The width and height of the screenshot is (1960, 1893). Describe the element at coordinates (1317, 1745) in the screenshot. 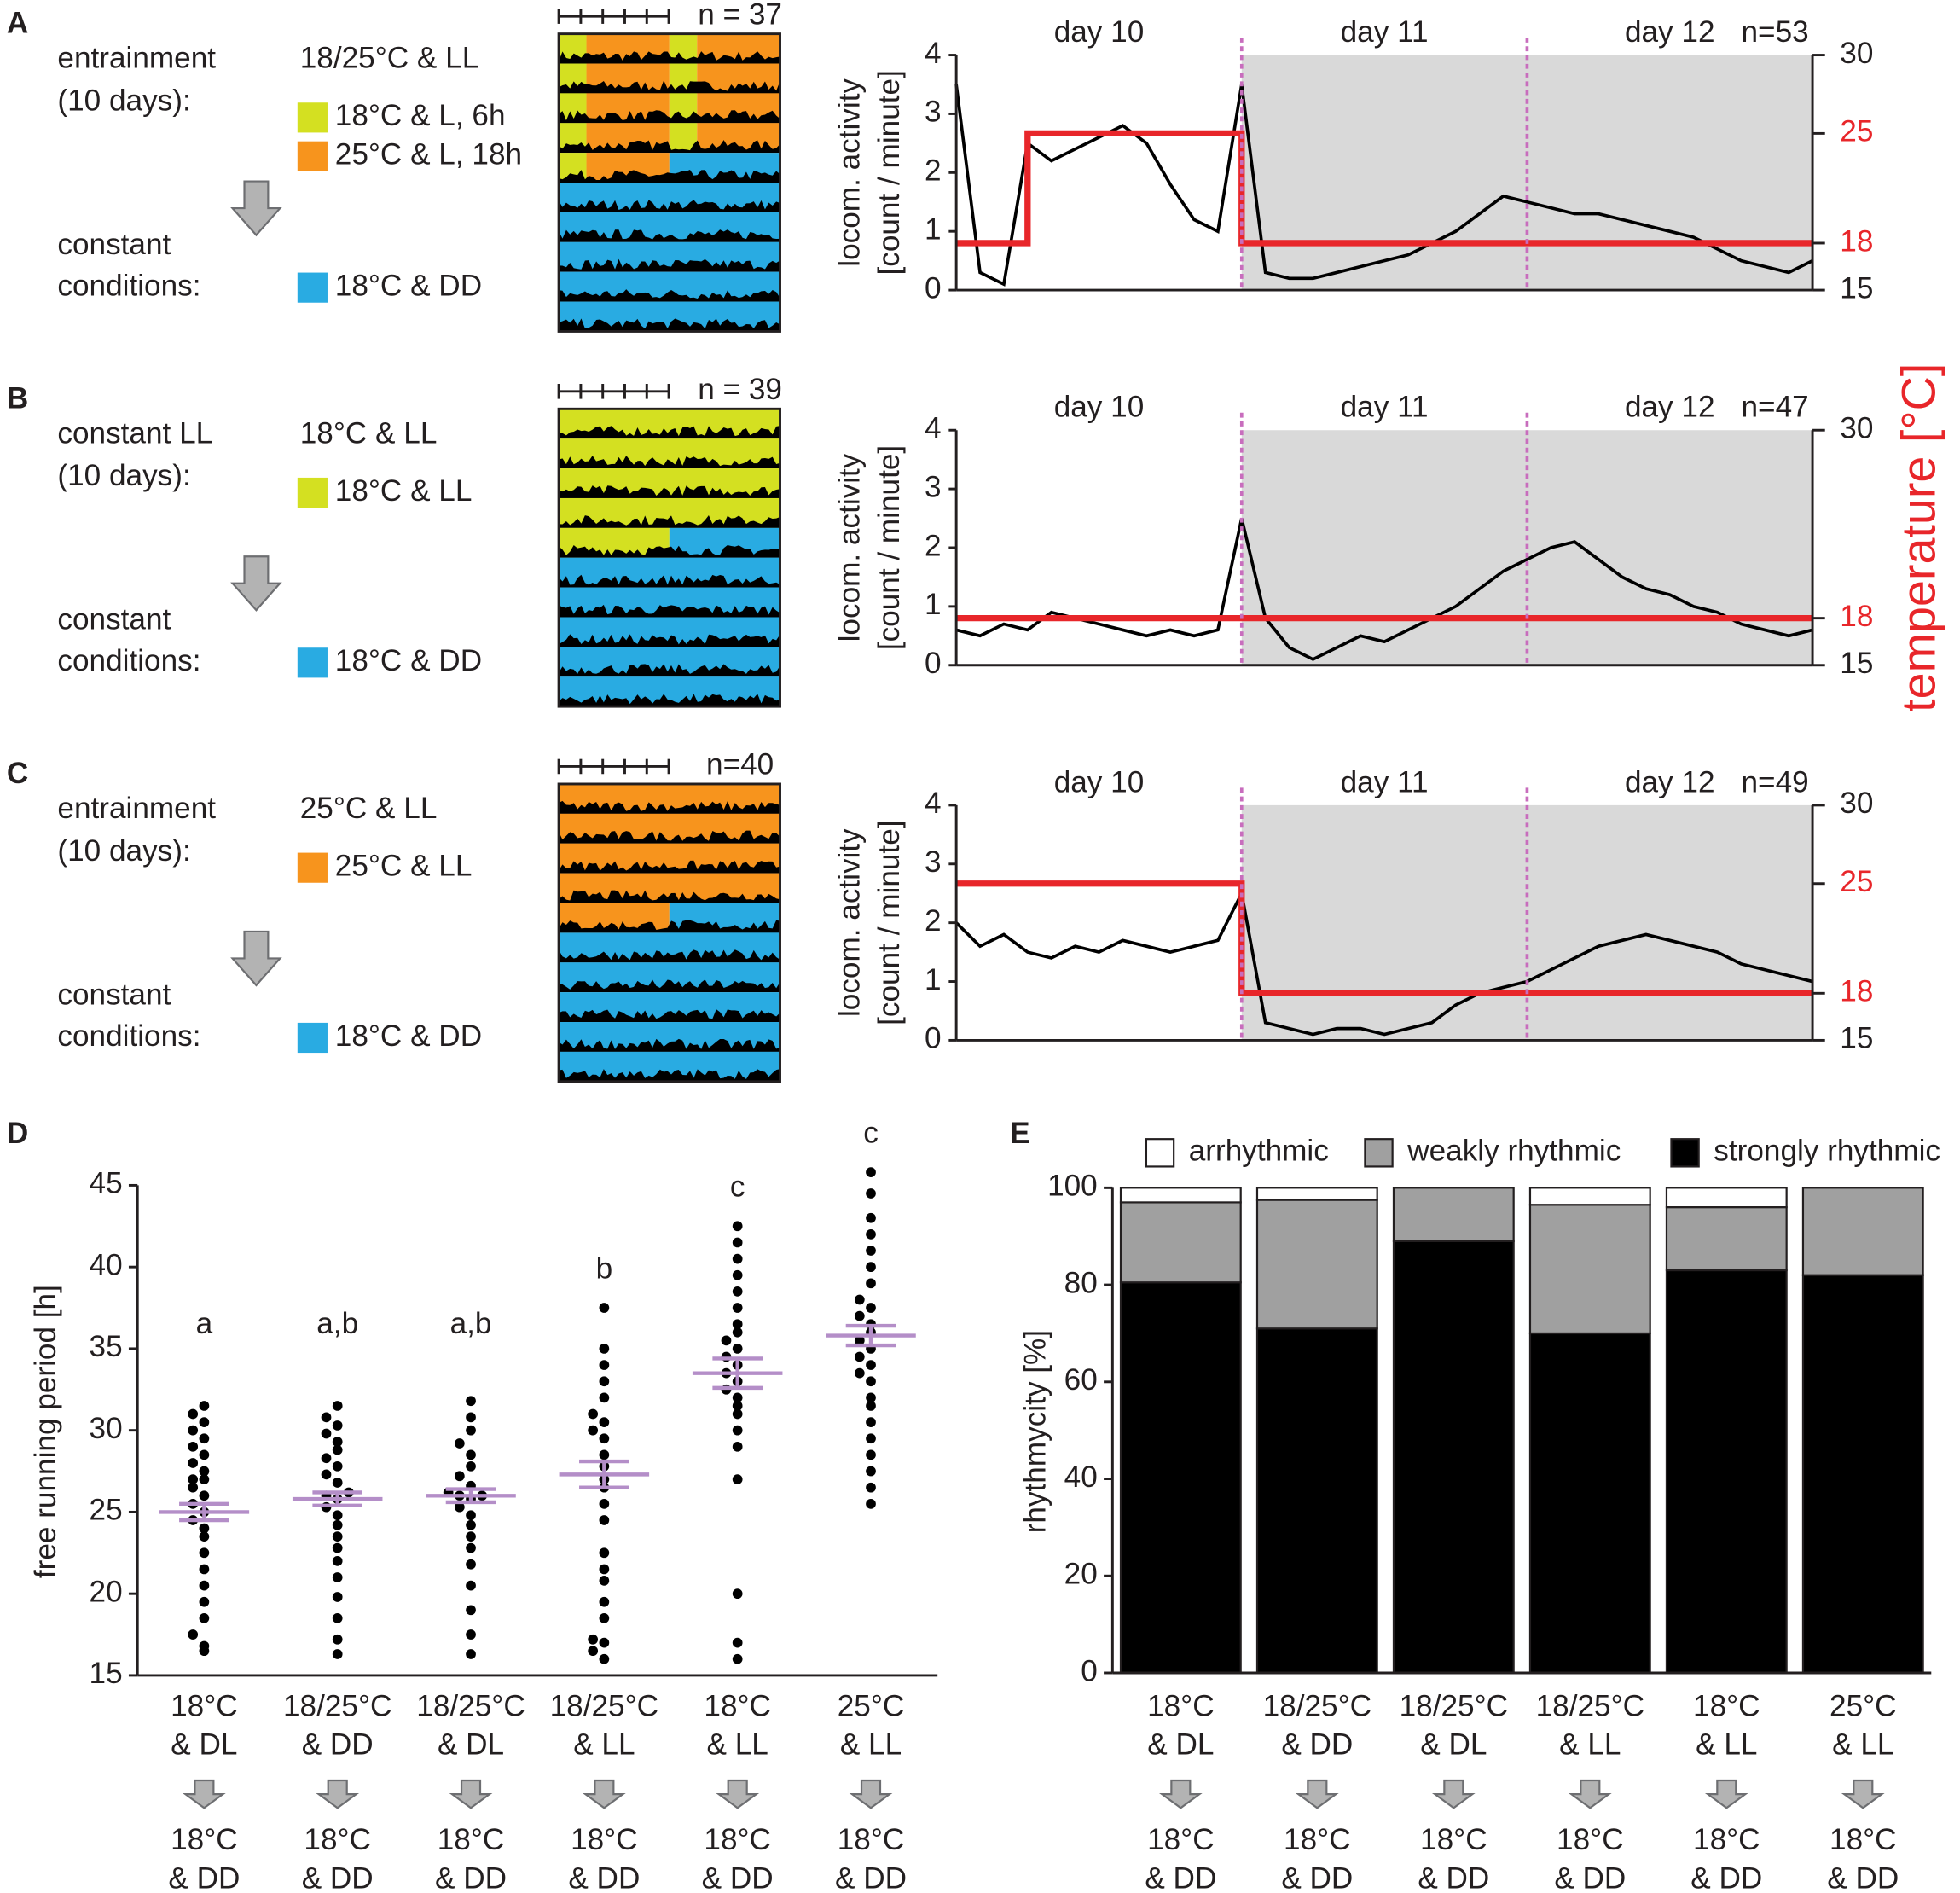

I see `x-tick-label: & DD` at that location.